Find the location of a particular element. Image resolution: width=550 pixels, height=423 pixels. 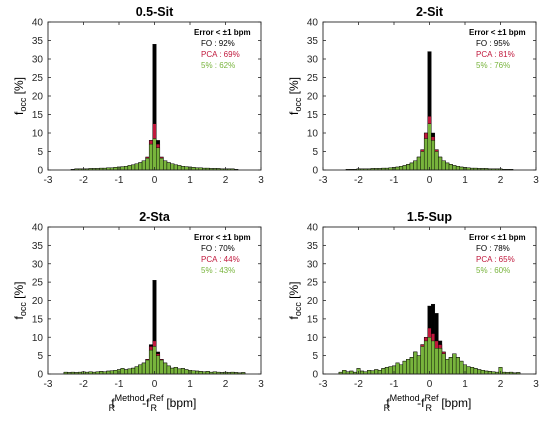

panel-title: 1.5-Sup is located at coordinates (430, 217).